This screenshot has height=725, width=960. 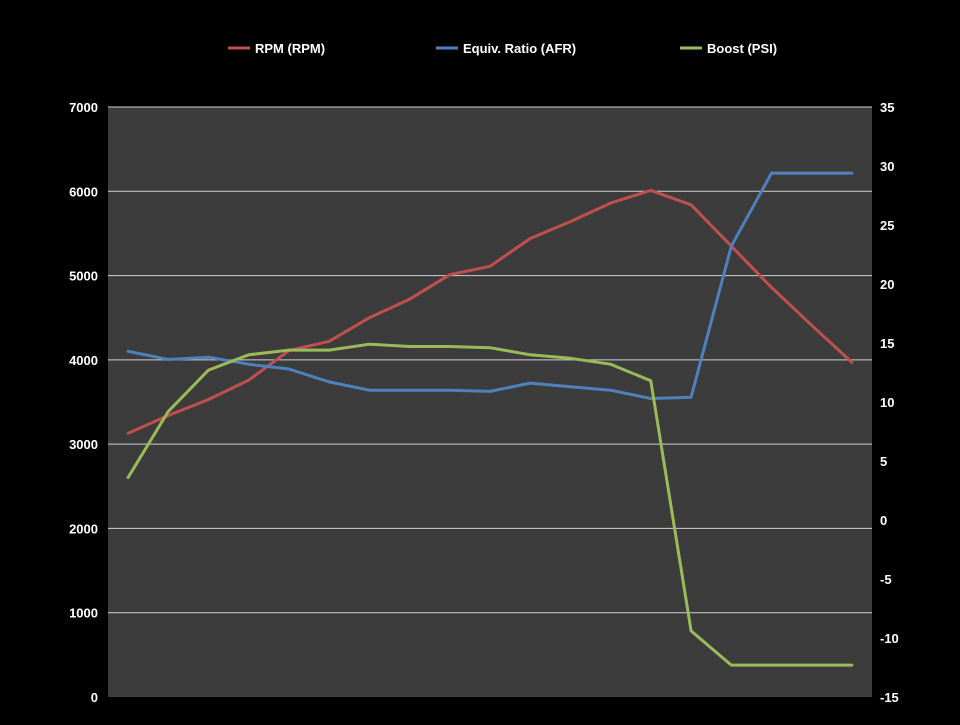 What do you see at coordinates (887, 225) in the screenshot?
I see `right-axis-tick-label: 25` at bounding box center [887, 225].